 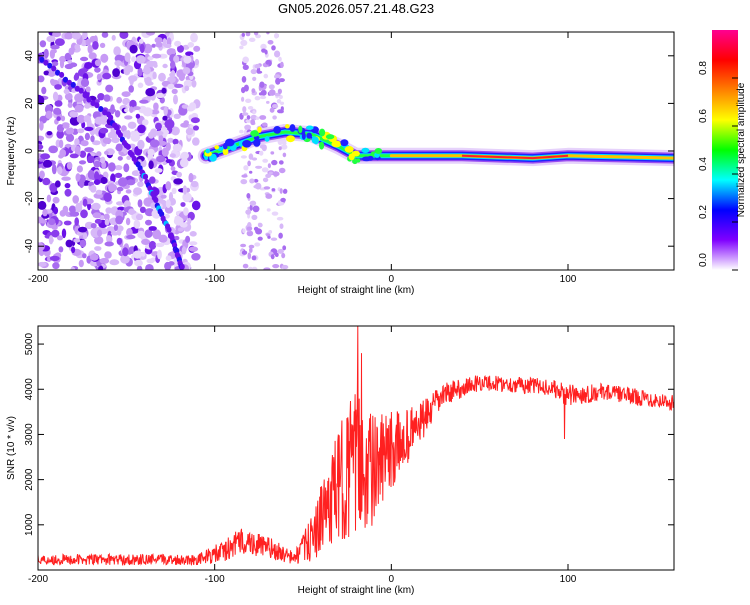 What do you see at coordinates (392, 579) in the screenshot?
I see `snr-x-tick-label: 0` at bounding box center [392, 579].